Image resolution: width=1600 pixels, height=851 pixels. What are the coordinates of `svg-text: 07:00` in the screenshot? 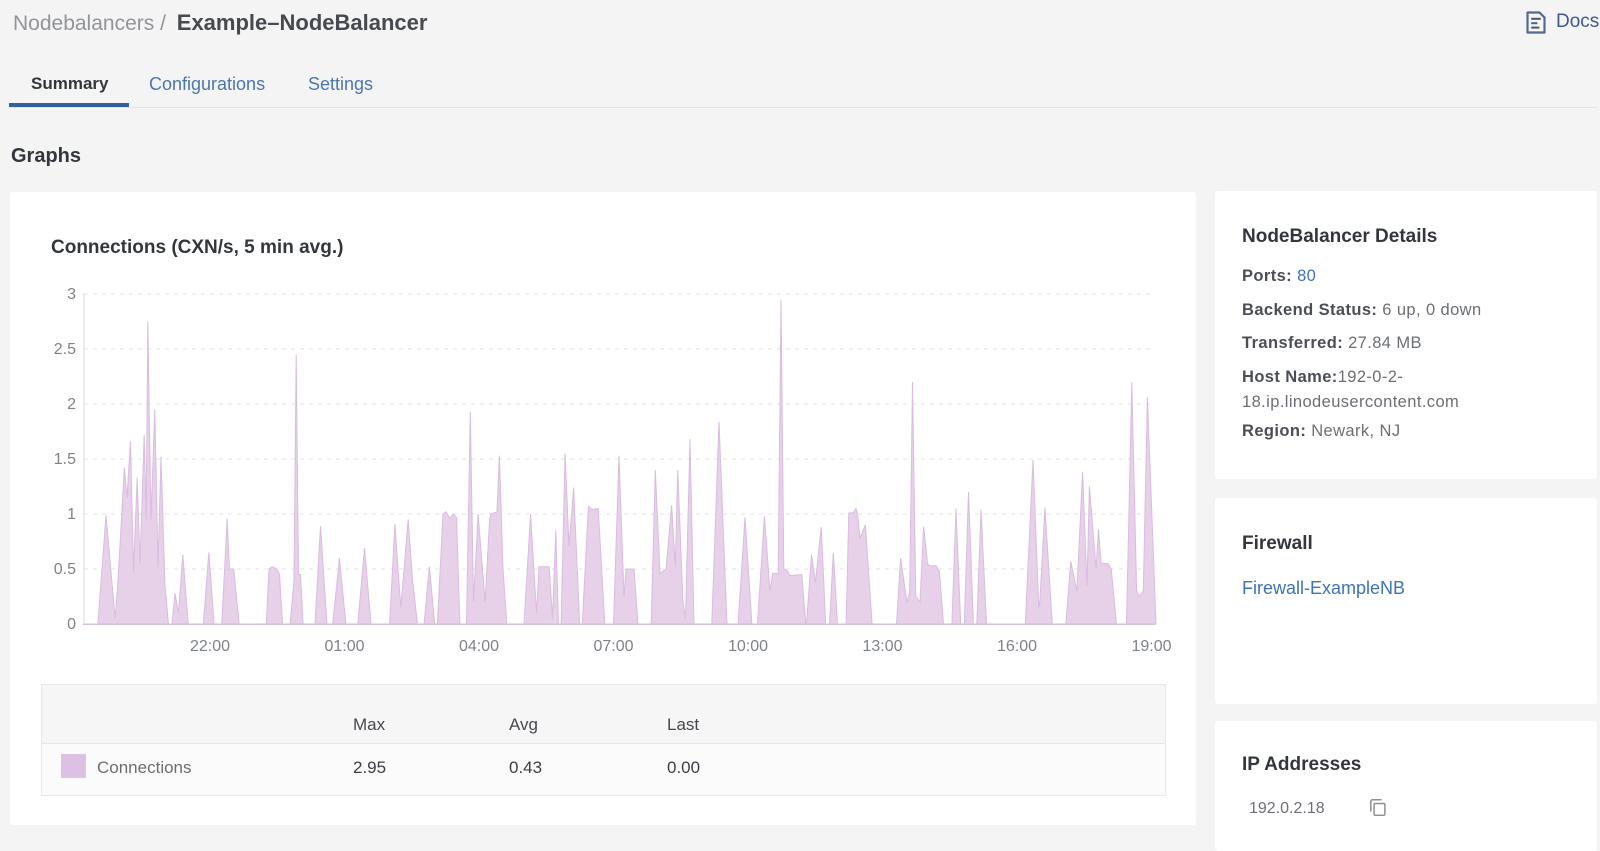 It's located at (613, 646).